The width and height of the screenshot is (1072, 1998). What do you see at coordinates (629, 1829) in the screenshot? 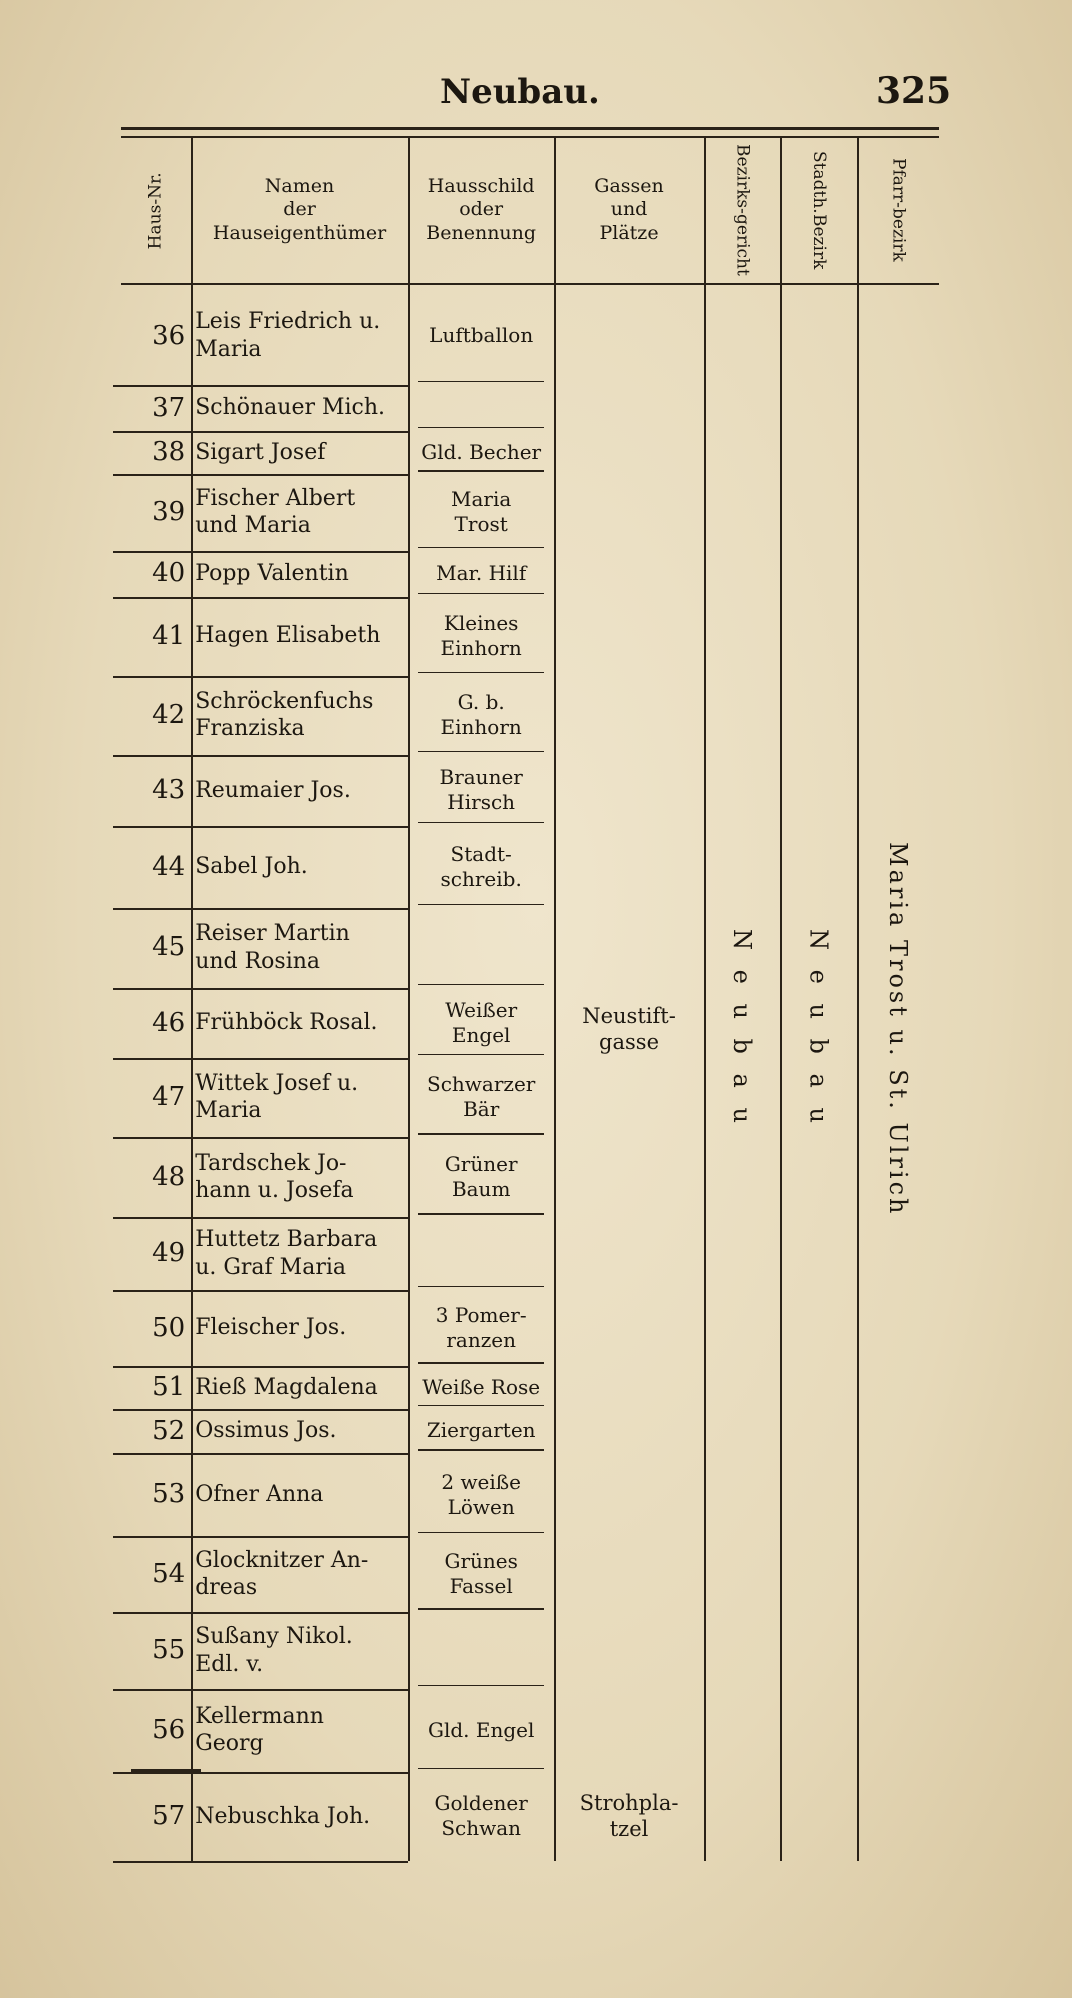
I see `street-line: tzel` at bounding box center [629, 1829].